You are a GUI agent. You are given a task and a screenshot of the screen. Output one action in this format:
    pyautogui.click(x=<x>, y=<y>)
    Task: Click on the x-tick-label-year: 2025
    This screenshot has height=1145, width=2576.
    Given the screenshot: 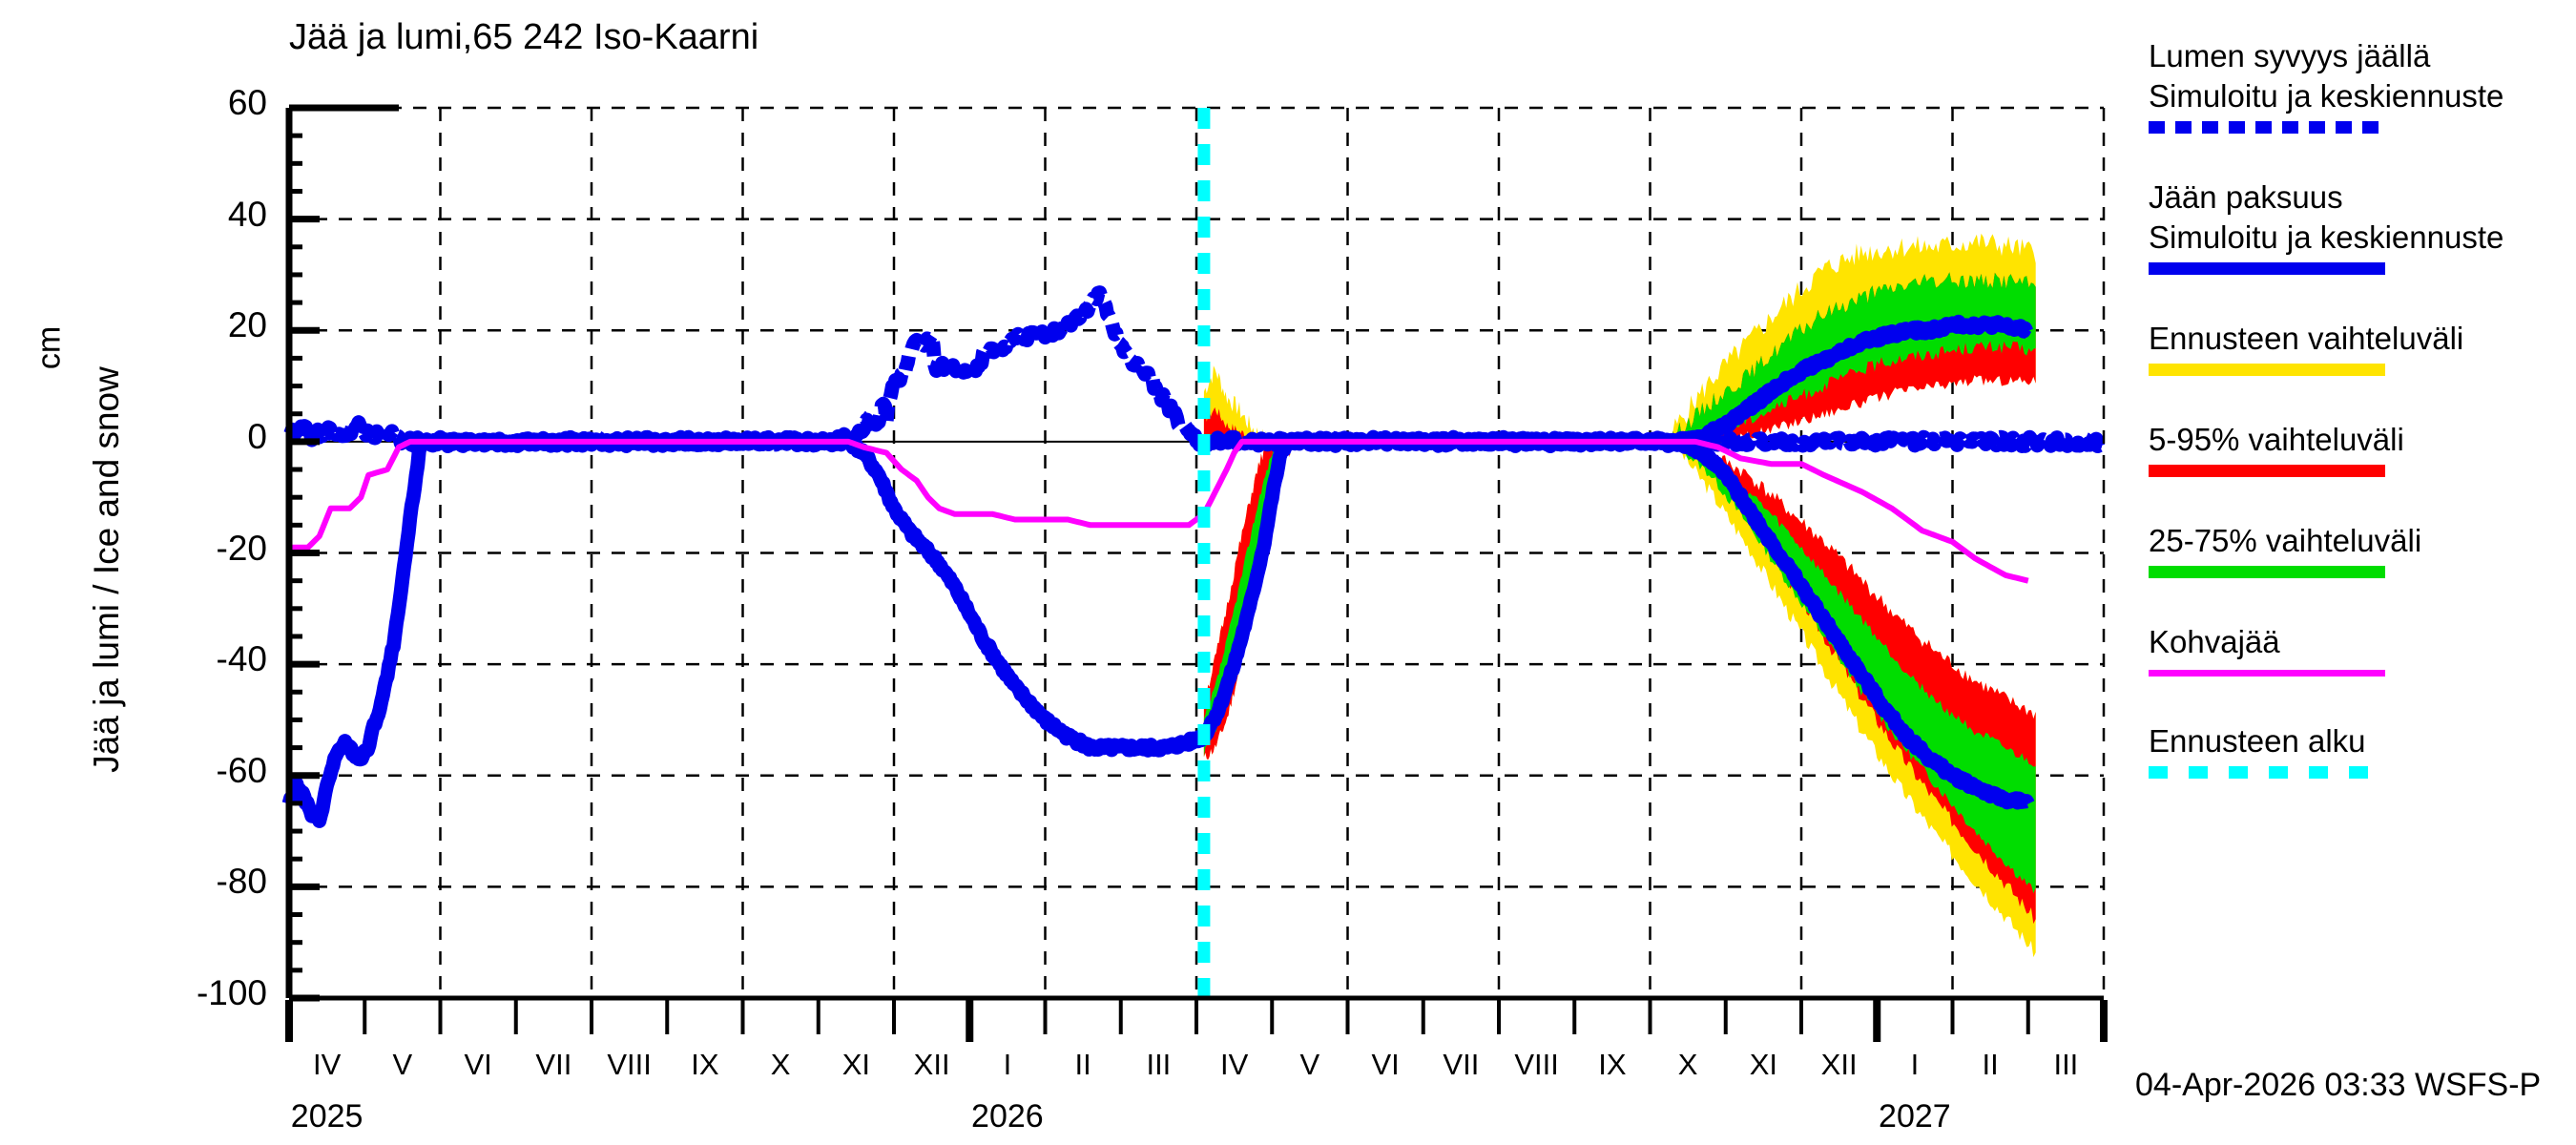 What is the action you would take?
    pyautogui.click(x=327, y=1116)
    